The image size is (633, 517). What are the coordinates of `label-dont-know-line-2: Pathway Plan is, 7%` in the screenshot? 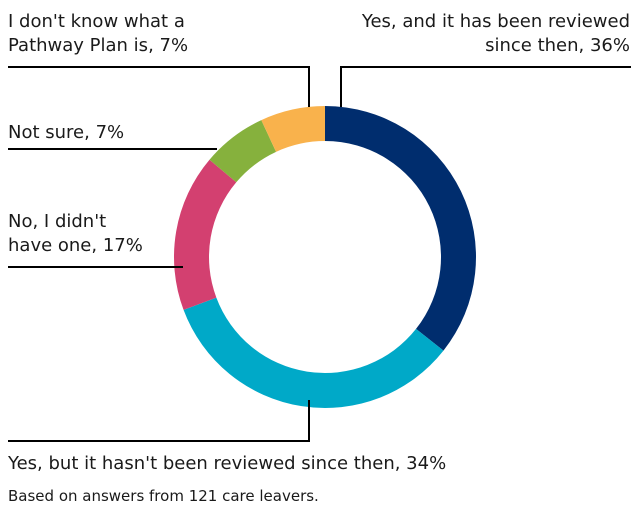 It's located at (98, 45).